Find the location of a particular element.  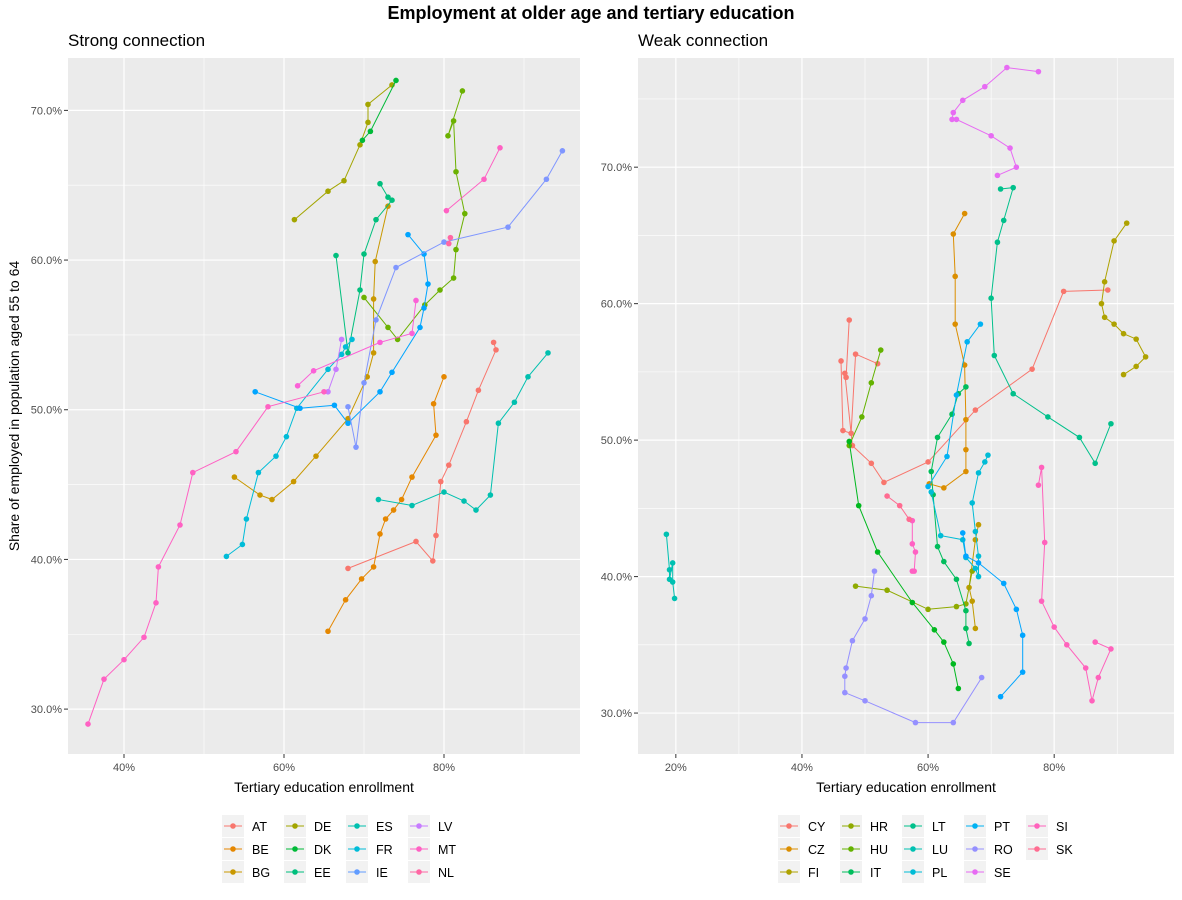

series-dk is located at coordinates (379, 110).